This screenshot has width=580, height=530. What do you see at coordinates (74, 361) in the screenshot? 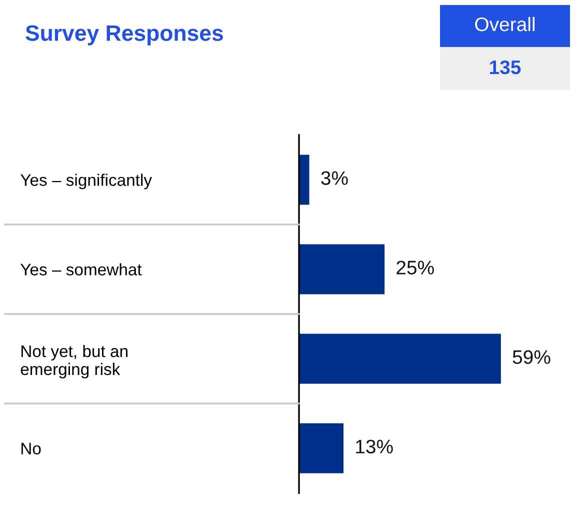
I see `y-tick-label: Not yet, but an emerging risk` at bounding box center [74, 361].